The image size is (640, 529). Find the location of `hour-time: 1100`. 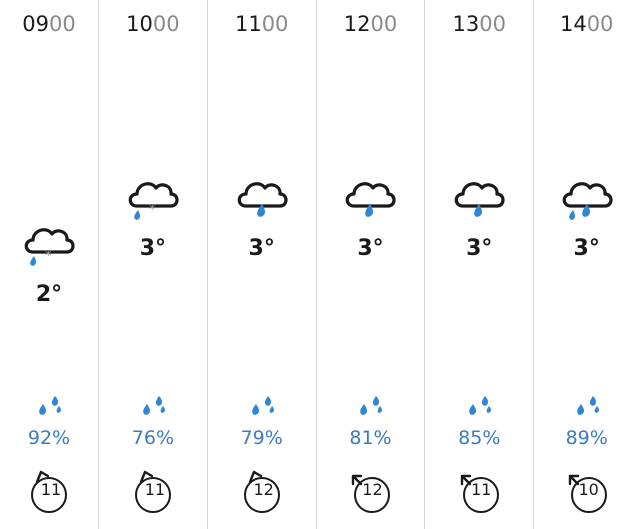

hour-time: 1100 is located at coordinates (261, 24).